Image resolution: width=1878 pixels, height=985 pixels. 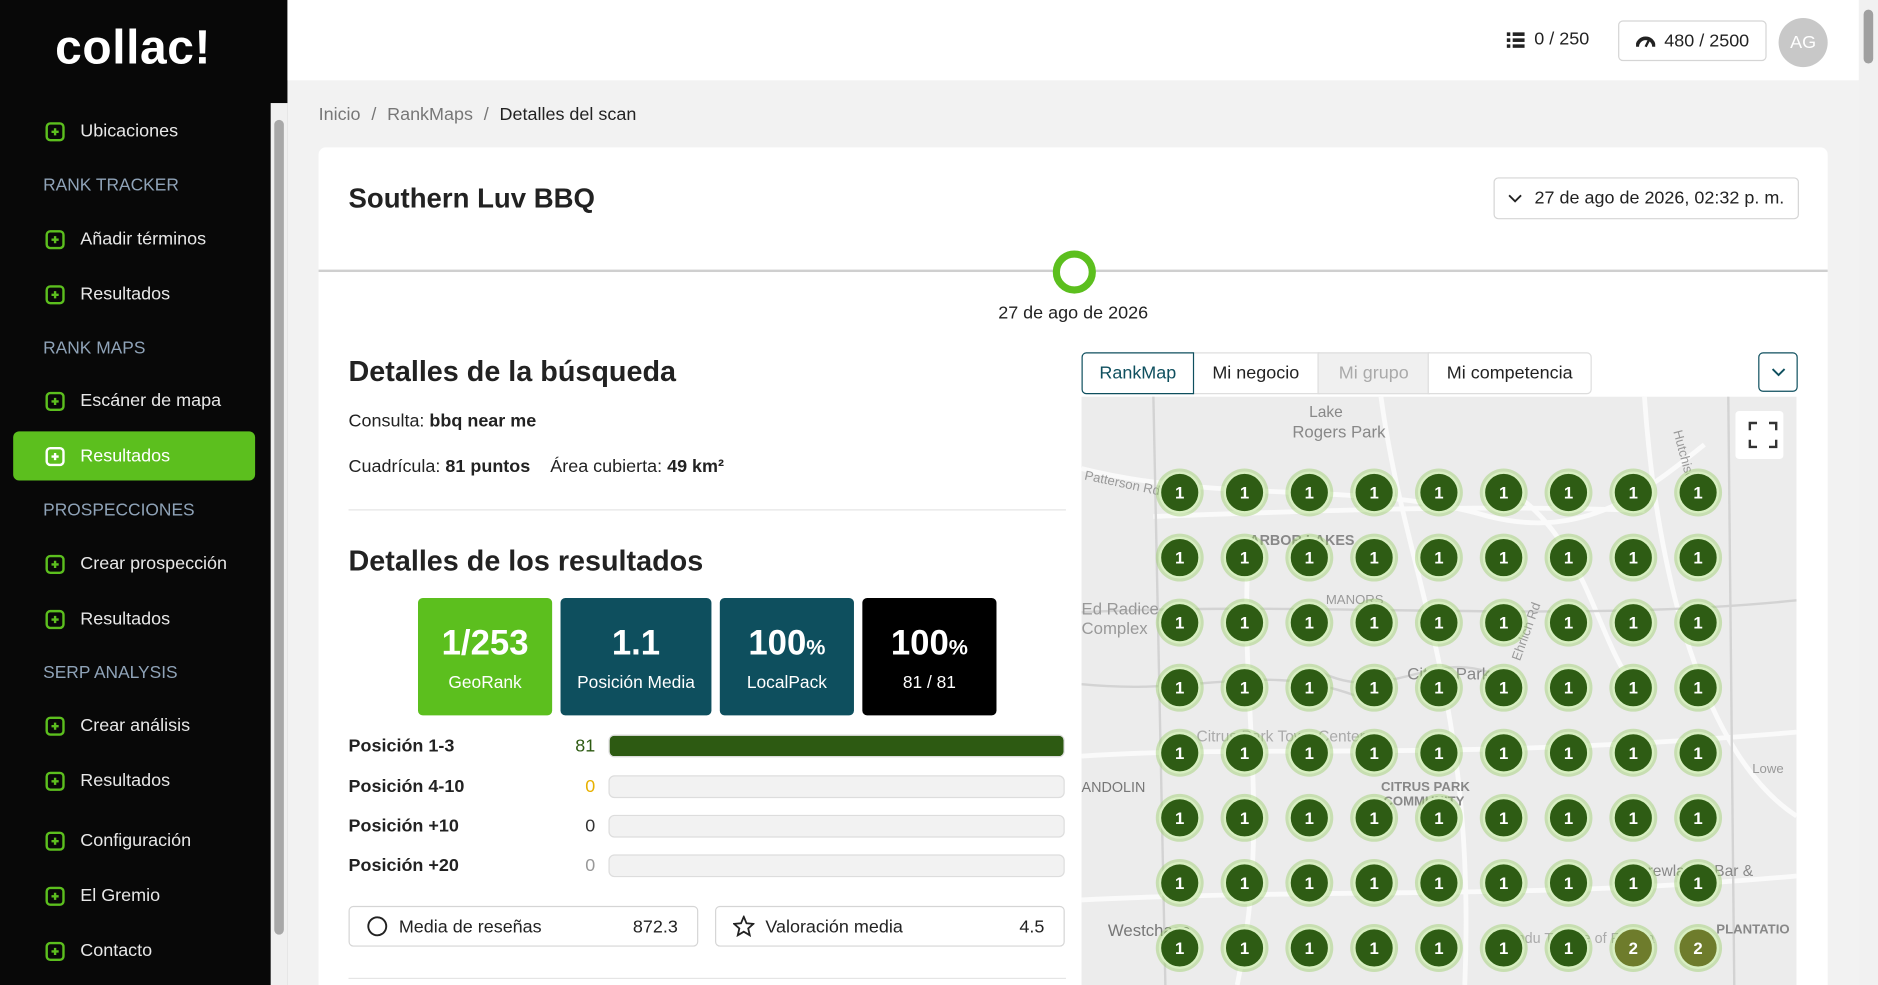 I want to click on fullscreen-button, so click(x=1759, y=435).